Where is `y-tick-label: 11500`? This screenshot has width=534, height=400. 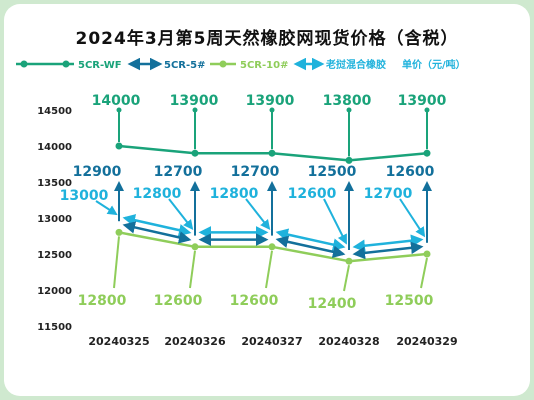
y-tick-label: 11500 is located at coordinates (54, 327).